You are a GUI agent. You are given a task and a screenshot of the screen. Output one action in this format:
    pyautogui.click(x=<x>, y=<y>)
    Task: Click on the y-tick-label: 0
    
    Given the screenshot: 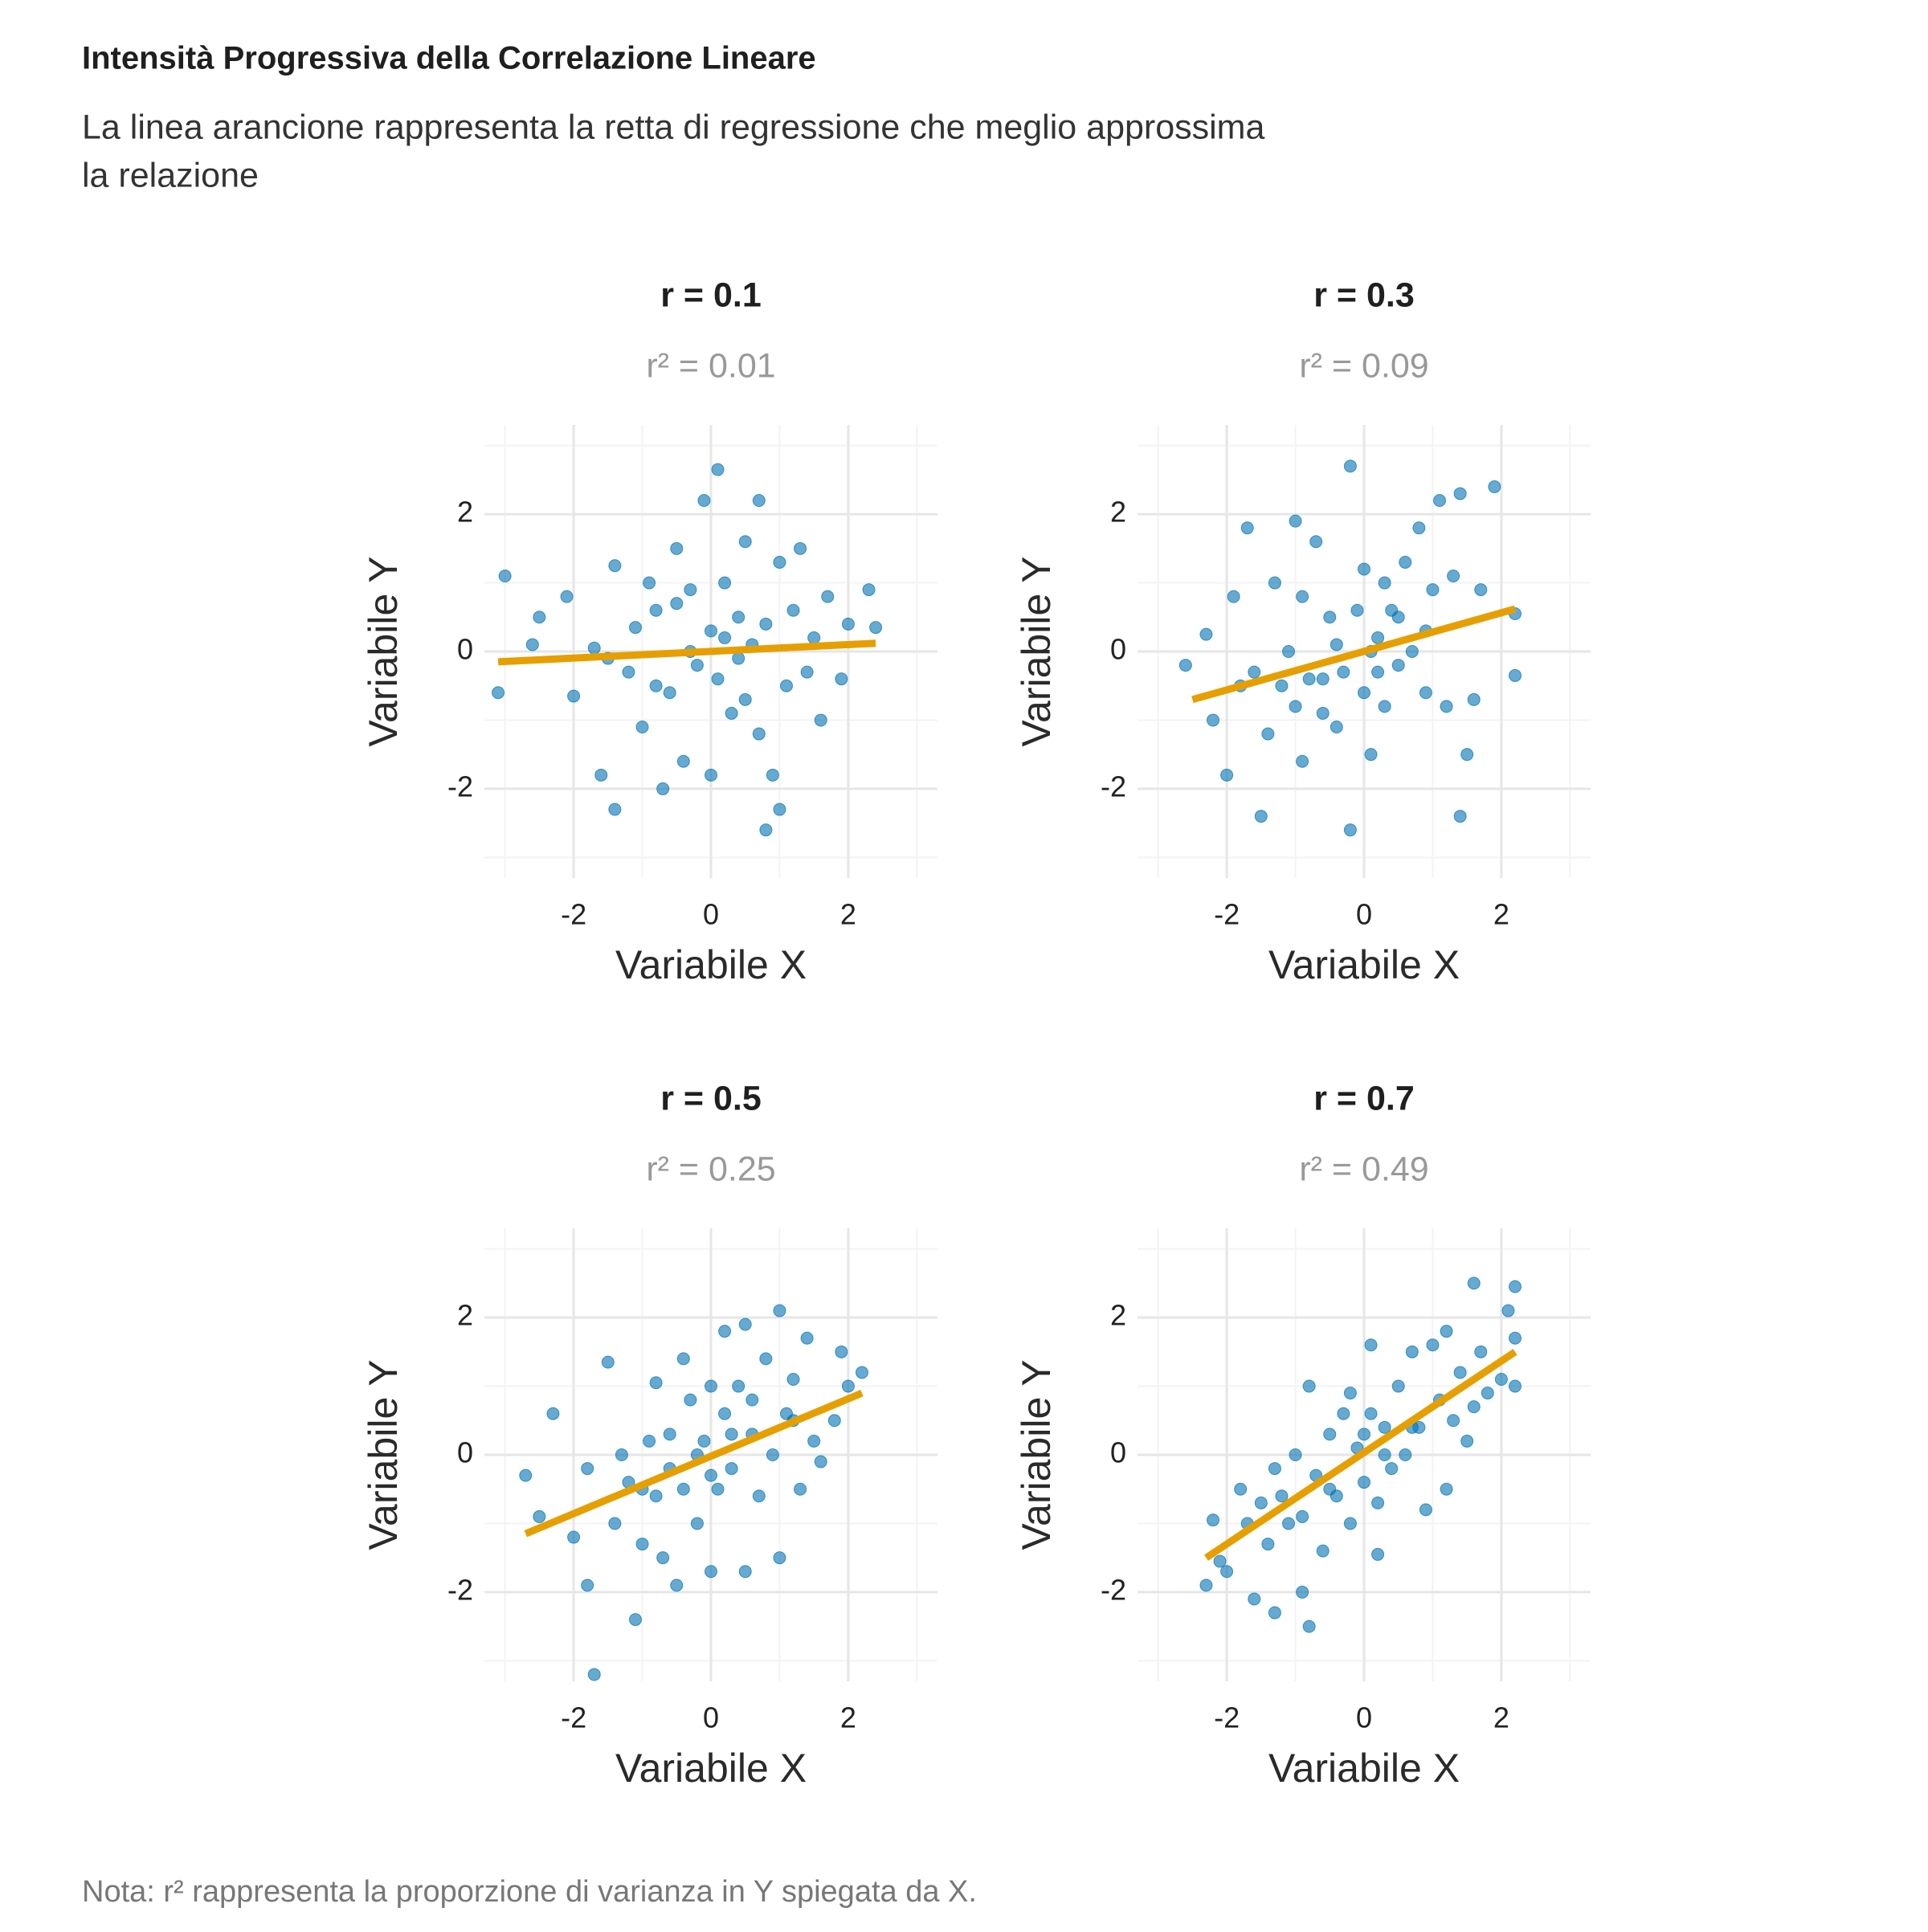 What is the action you would take?
    pyautogui.click(x=465, y=1452)
    